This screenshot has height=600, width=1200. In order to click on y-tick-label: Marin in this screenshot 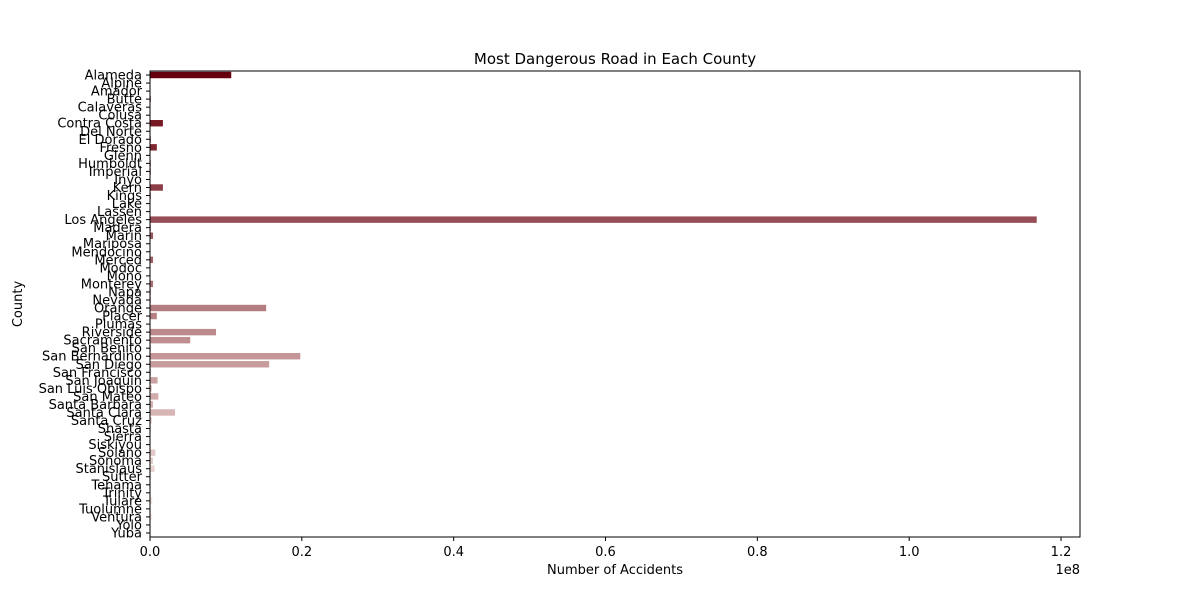, I will do `click(124, 236)`.